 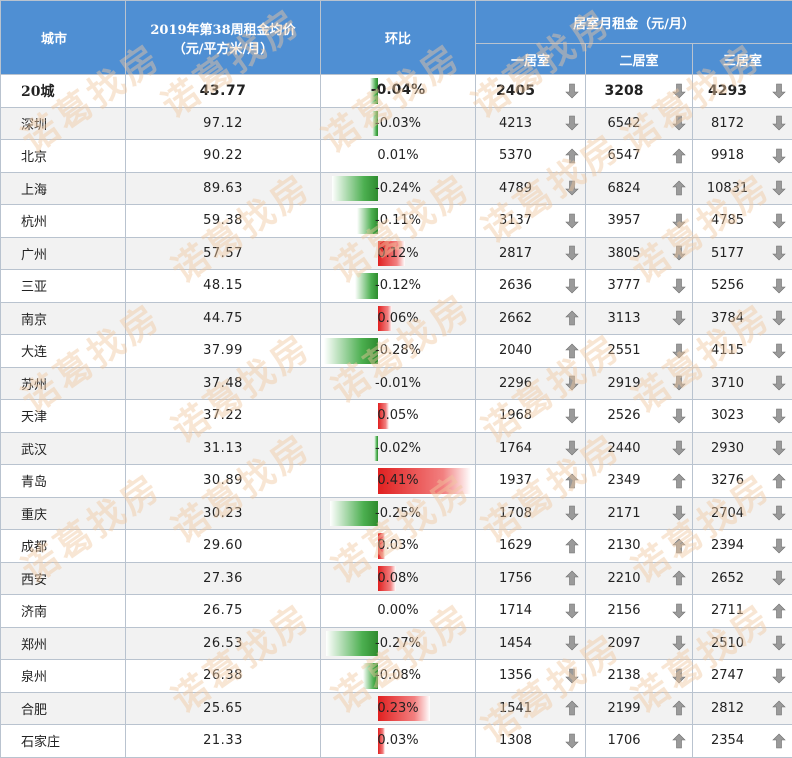 I want to click on avg-price-cell: 43.77, so click(x=223, y=91).